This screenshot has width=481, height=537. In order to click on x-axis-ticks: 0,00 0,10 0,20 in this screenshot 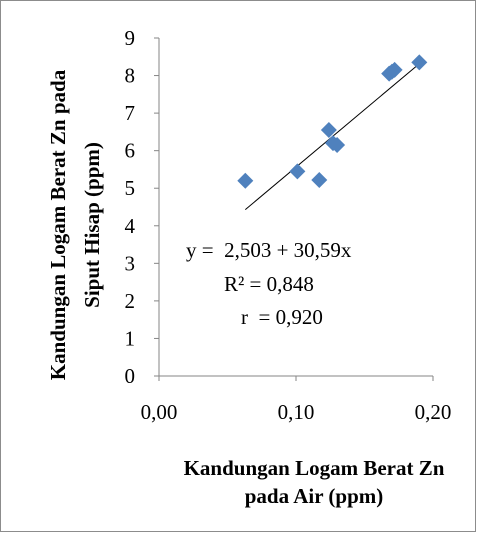, I will do `click(296, 400)`.